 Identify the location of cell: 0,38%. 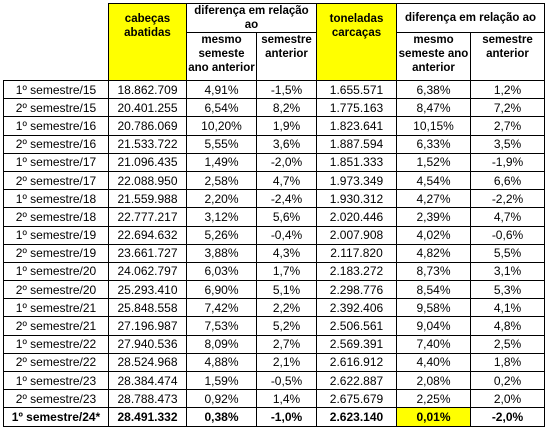
(221, 417).